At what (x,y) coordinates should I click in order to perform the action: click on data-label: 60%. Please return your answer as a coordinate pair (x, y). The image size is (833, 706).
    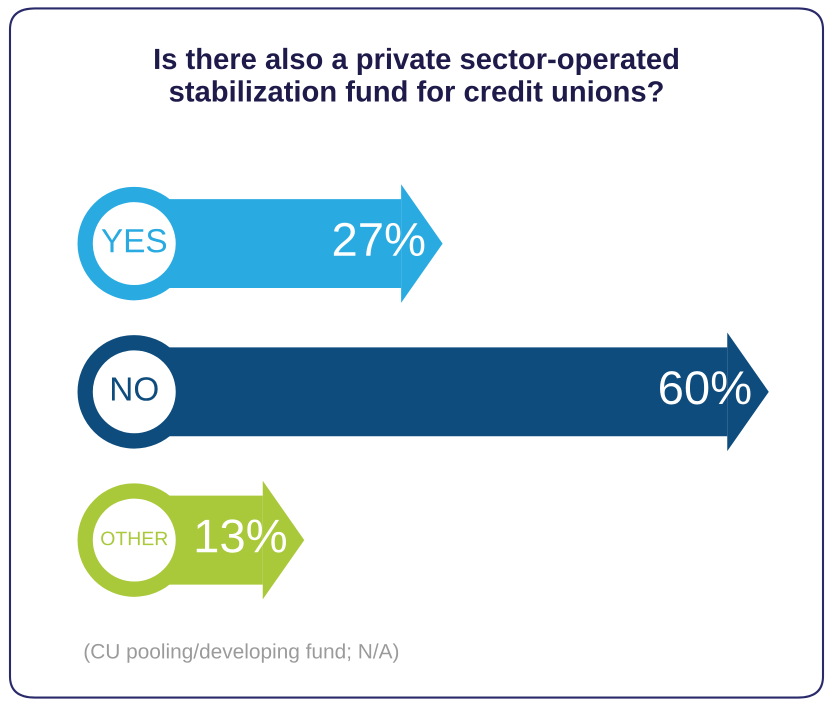
    Looking at the image, I should click on (705, 388).